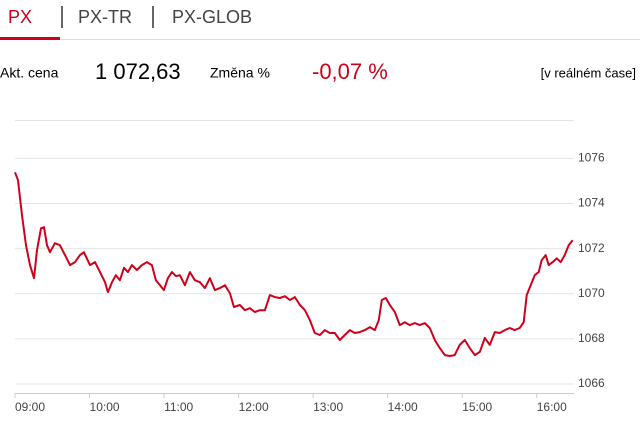 The image size is (640, 428). Describe the element at coordinates (588, 72) in the screenshot. I see `mode: [v reálném čase]` at that location.